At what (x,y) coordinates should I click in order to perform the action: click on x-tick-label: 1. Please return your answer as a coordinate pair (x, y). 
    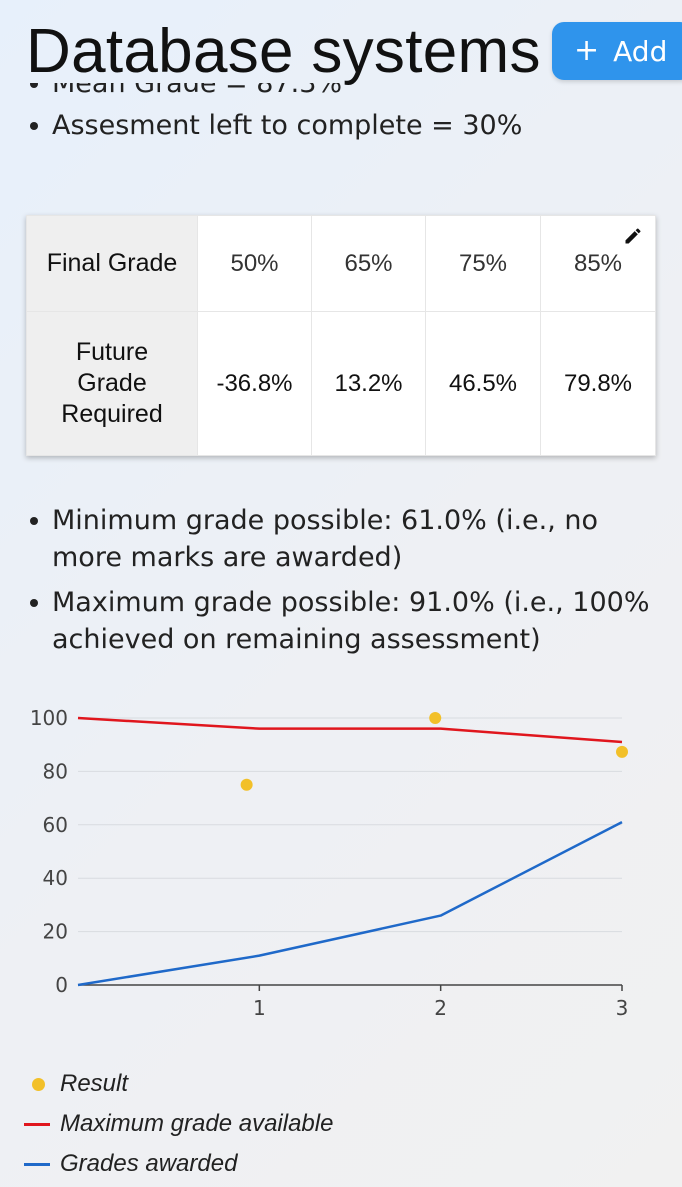
    Looking at the image, I should click on (259, 1008).